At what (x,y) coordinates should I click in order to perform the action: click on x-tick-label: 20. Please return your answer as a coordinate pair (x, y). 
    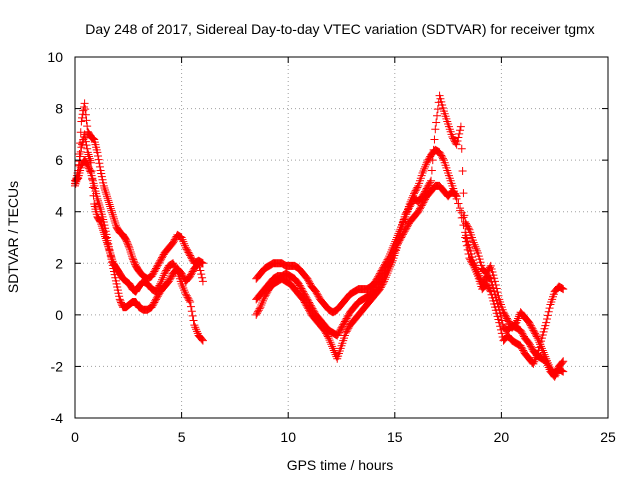
    Looking at the image, I should click on (502, 437).